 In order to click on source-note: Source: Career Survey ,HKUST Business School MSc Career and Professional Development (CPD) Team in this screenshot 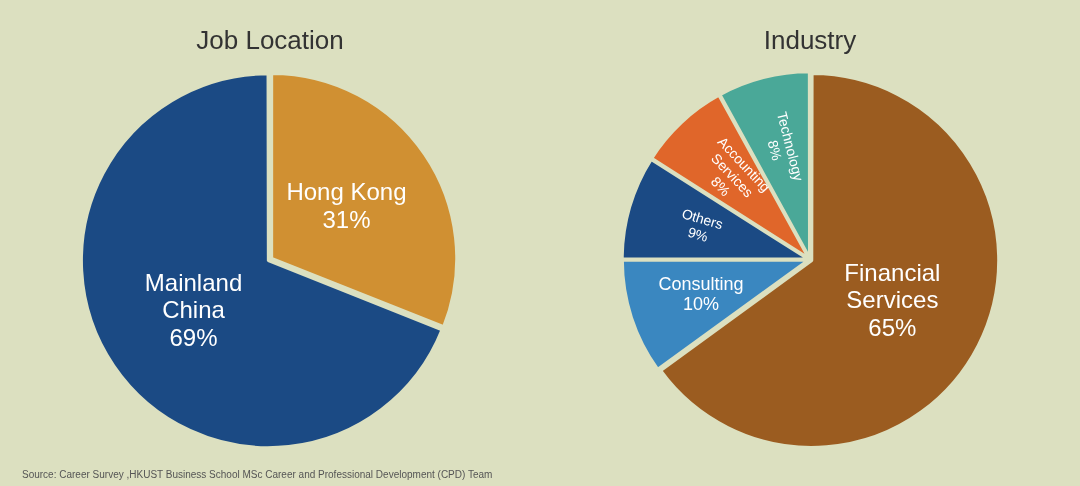, I will do `click(257, 474)`.